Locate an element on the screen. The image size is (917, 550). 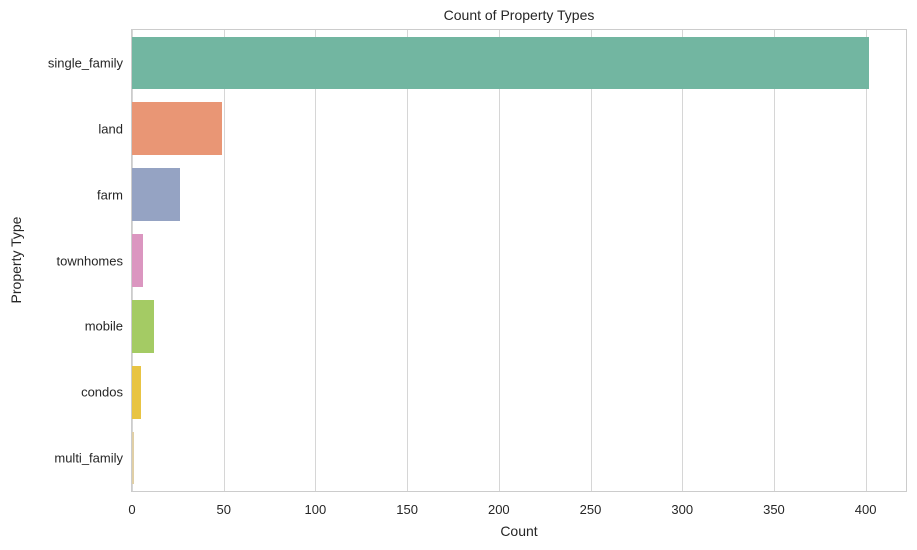
x-tick-label: 150 is located at coordinates (407, 509).